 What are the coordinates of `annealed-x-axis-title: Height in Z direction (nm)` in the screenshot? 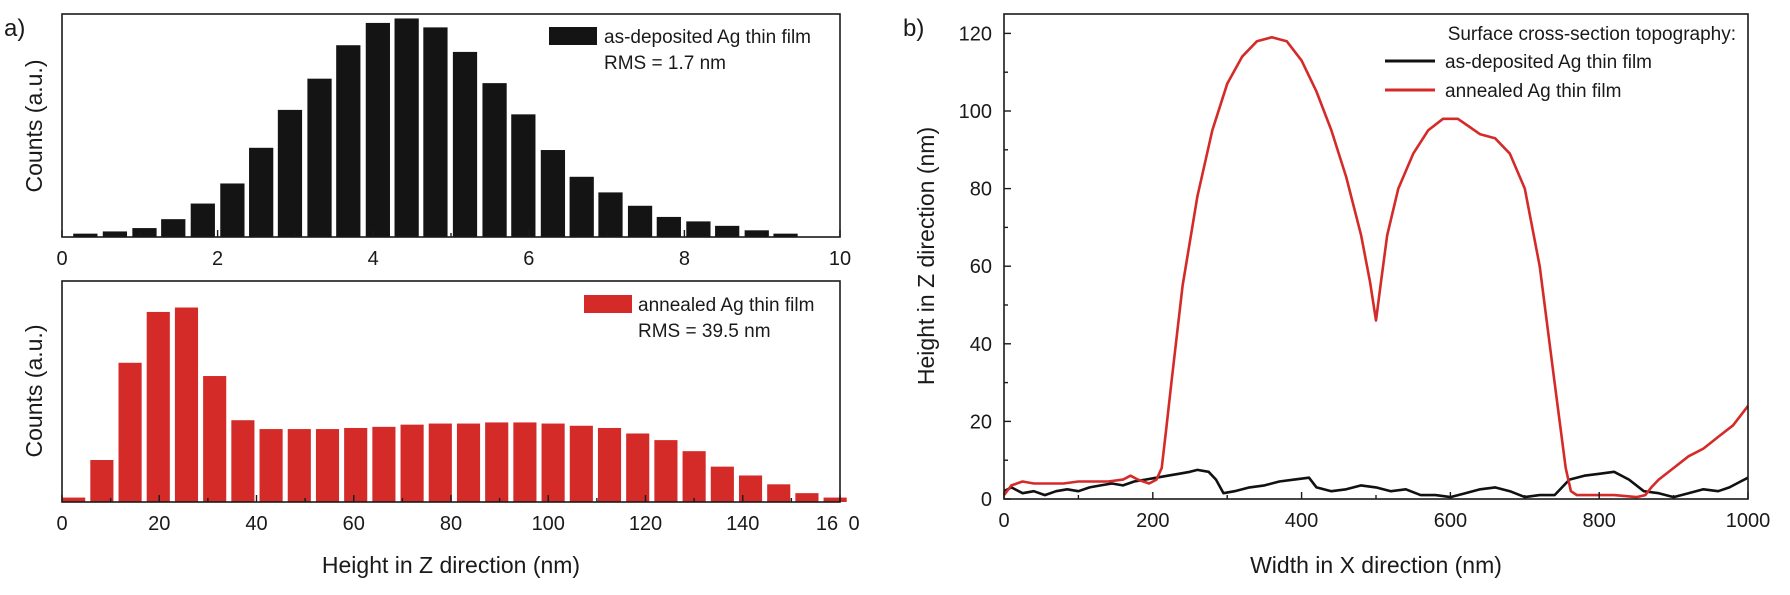 It's located at (451, 565).